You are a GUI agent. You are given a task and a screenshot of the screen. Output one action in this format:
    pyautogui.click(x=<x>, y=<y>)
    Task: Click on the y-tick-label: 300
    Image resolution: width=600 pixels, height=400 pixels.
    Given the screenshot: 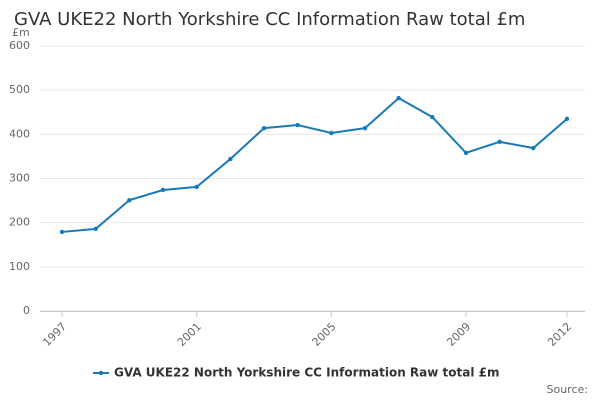 What is the action you would take?
    pyautogui.click(x=19, y=178)
    